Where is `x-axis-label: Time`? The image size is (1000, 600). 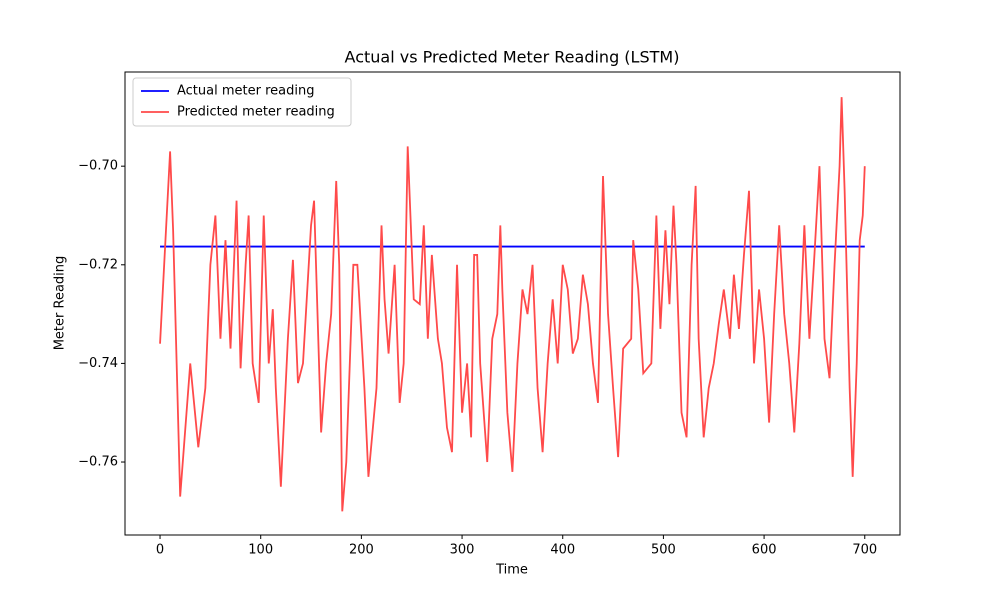 x-axis-label: Time is located at coordinates (511, 570).